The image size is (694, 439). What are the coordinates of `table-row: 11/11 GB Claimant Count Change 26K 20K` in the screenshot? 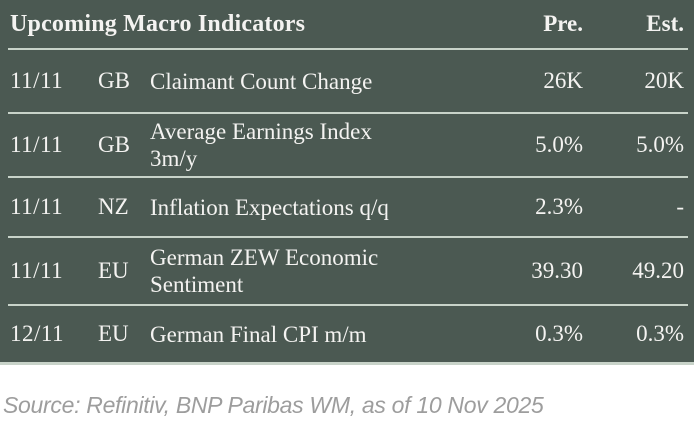 It's located at (347, 81).